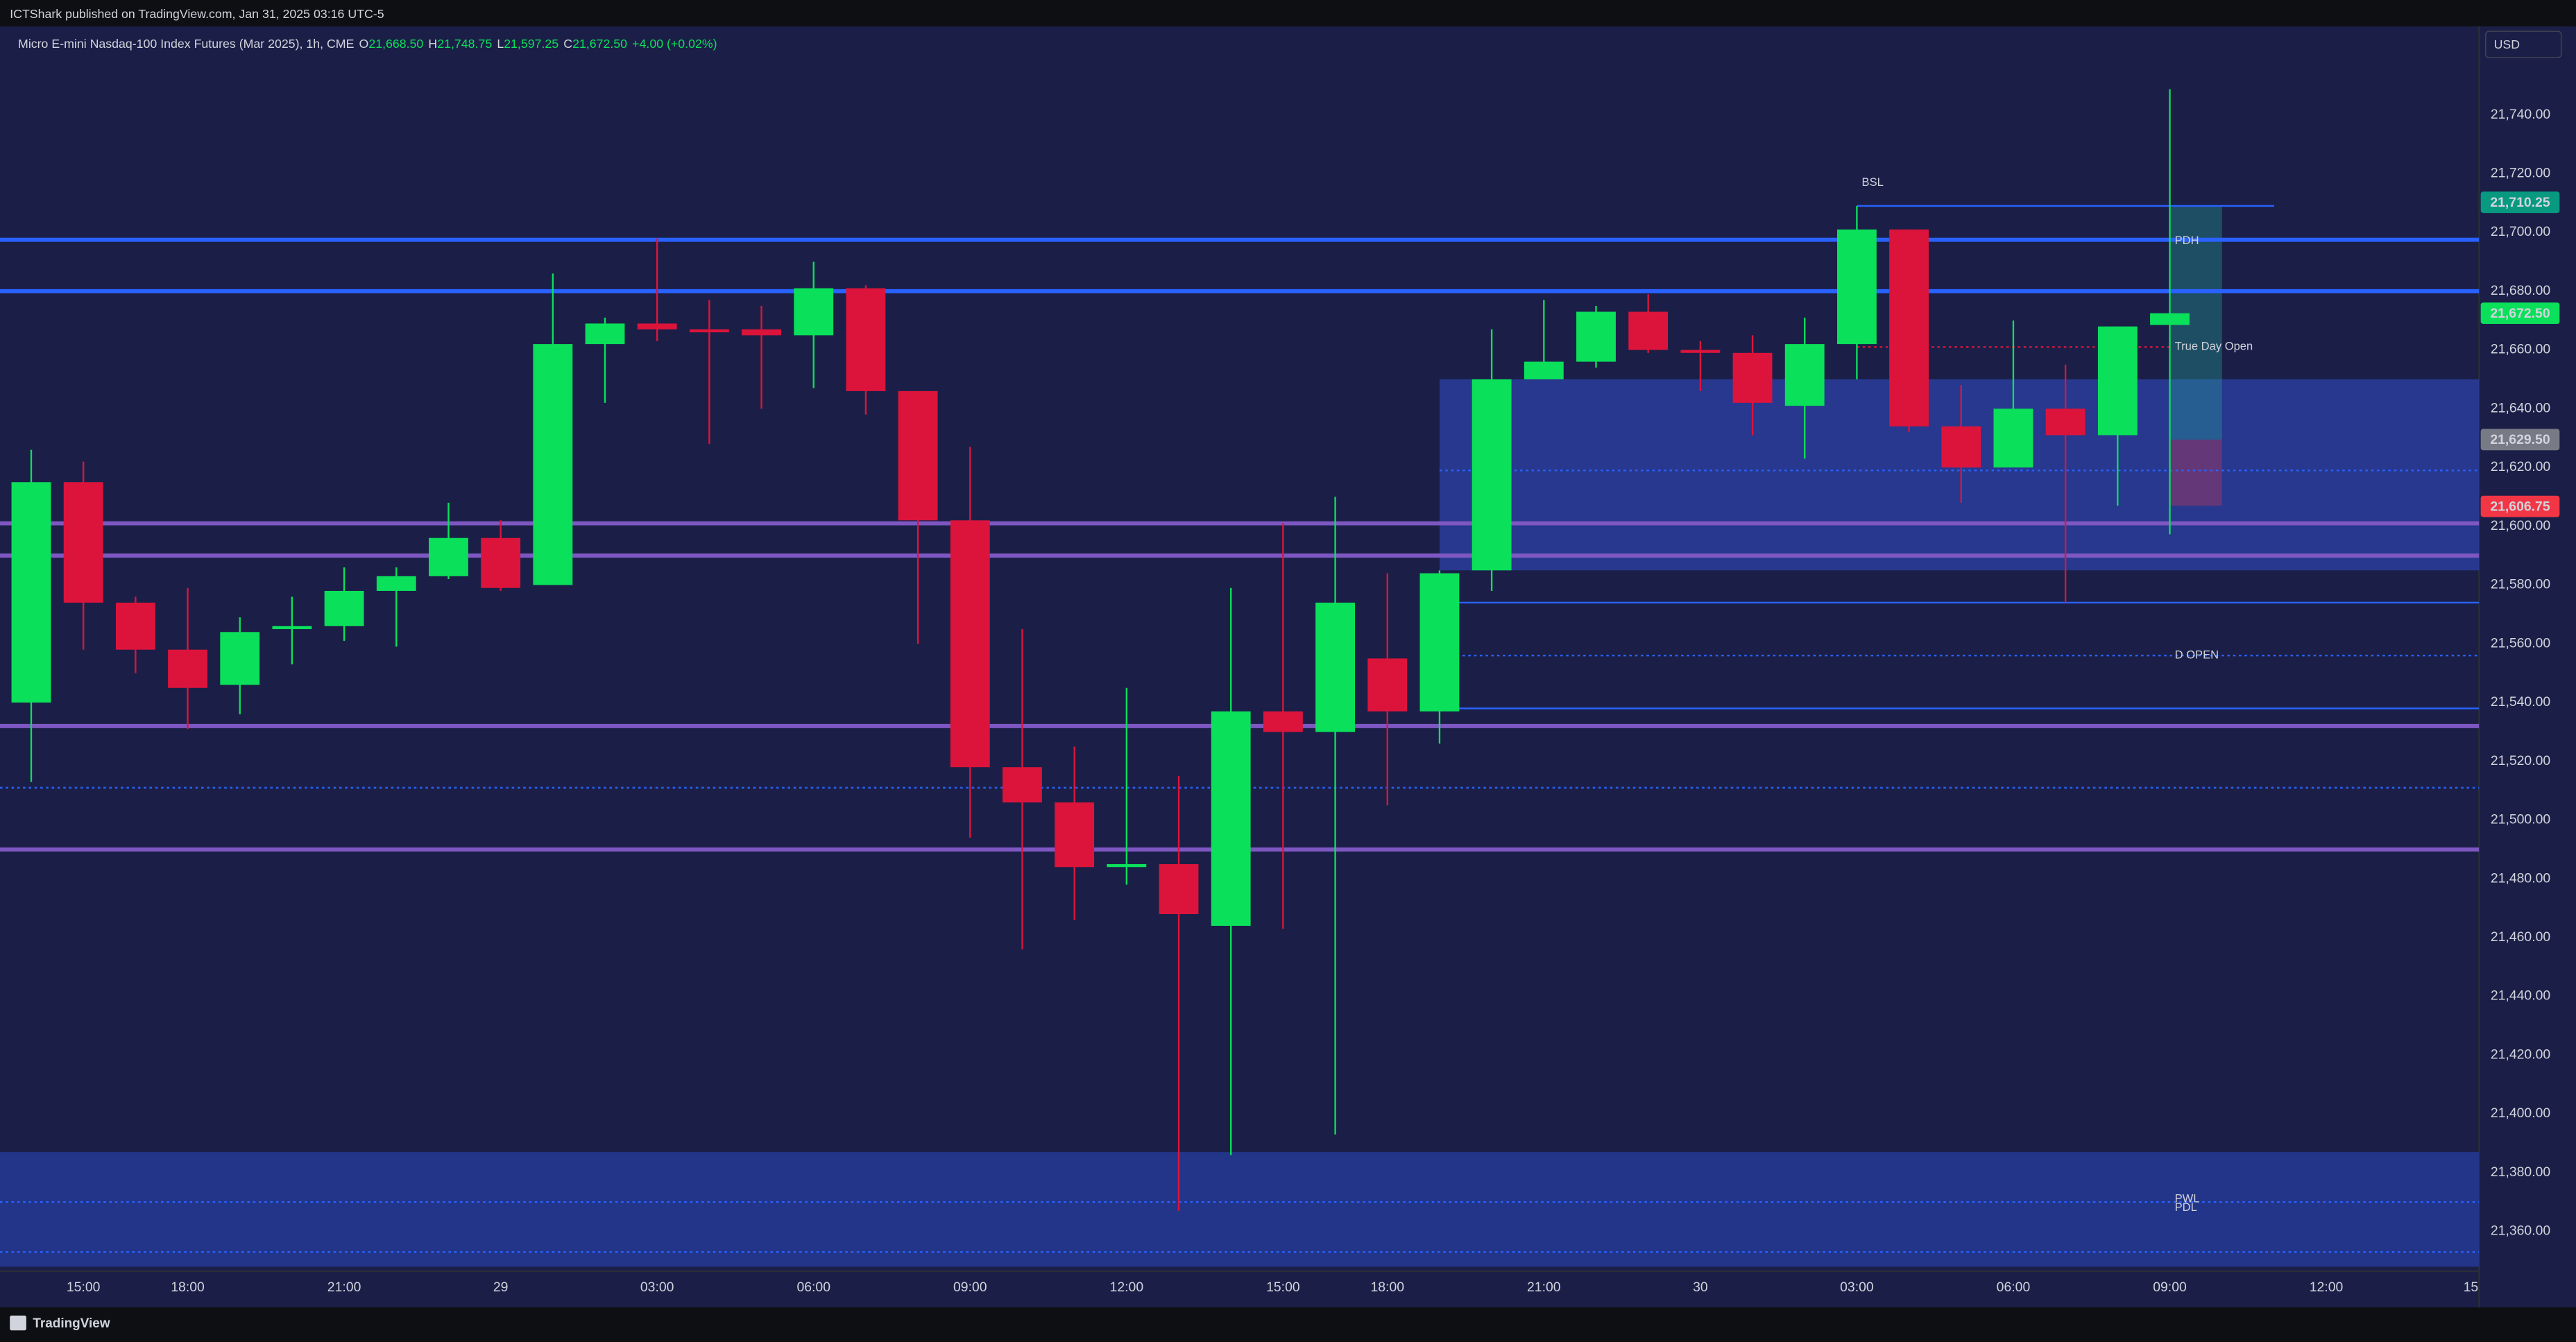 The width and height of the screenshot is (2576, 1342). What do you see at coordinates (2521, 996) in the screenshot?
I see `y-tick-label: 21,440.00` at bounding box center [2521, 996].